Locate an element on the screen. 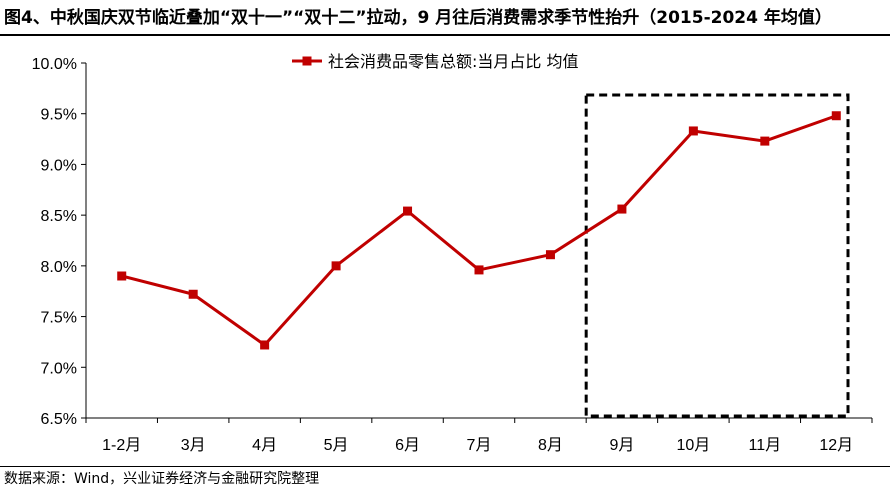  y-tick-label: 8.5% is located at coordinates (59, 216).